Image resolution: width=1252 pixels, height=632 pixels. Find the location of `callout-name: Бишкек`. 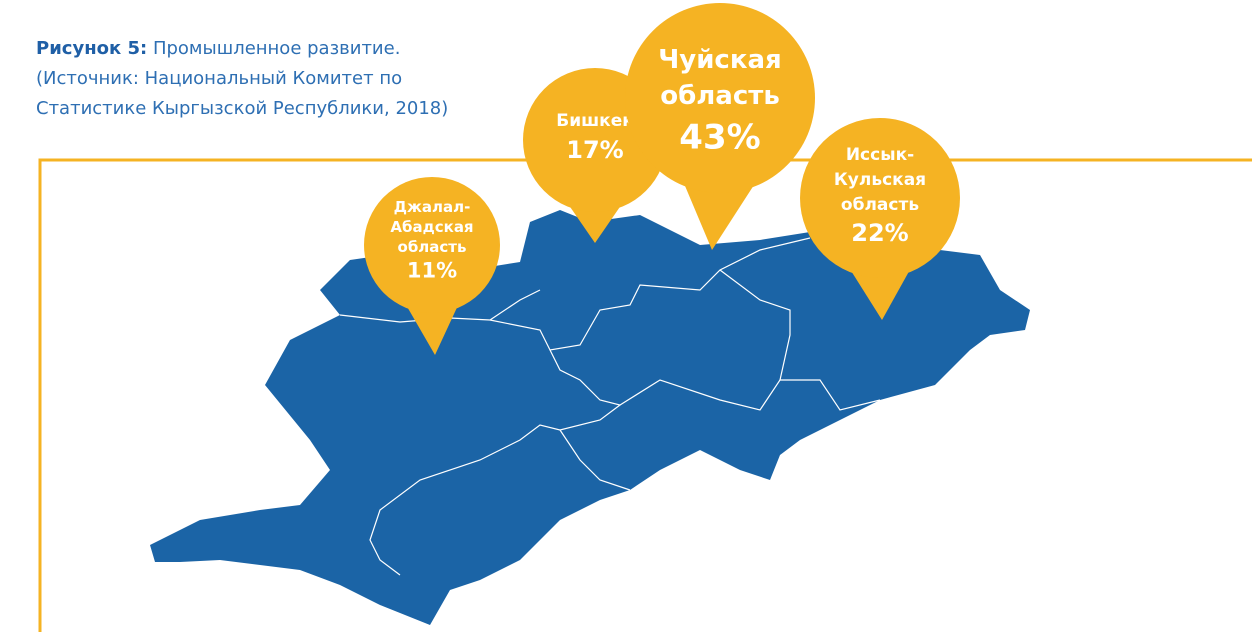

callout-name: Бишкек is located at coordinates (595, 121).